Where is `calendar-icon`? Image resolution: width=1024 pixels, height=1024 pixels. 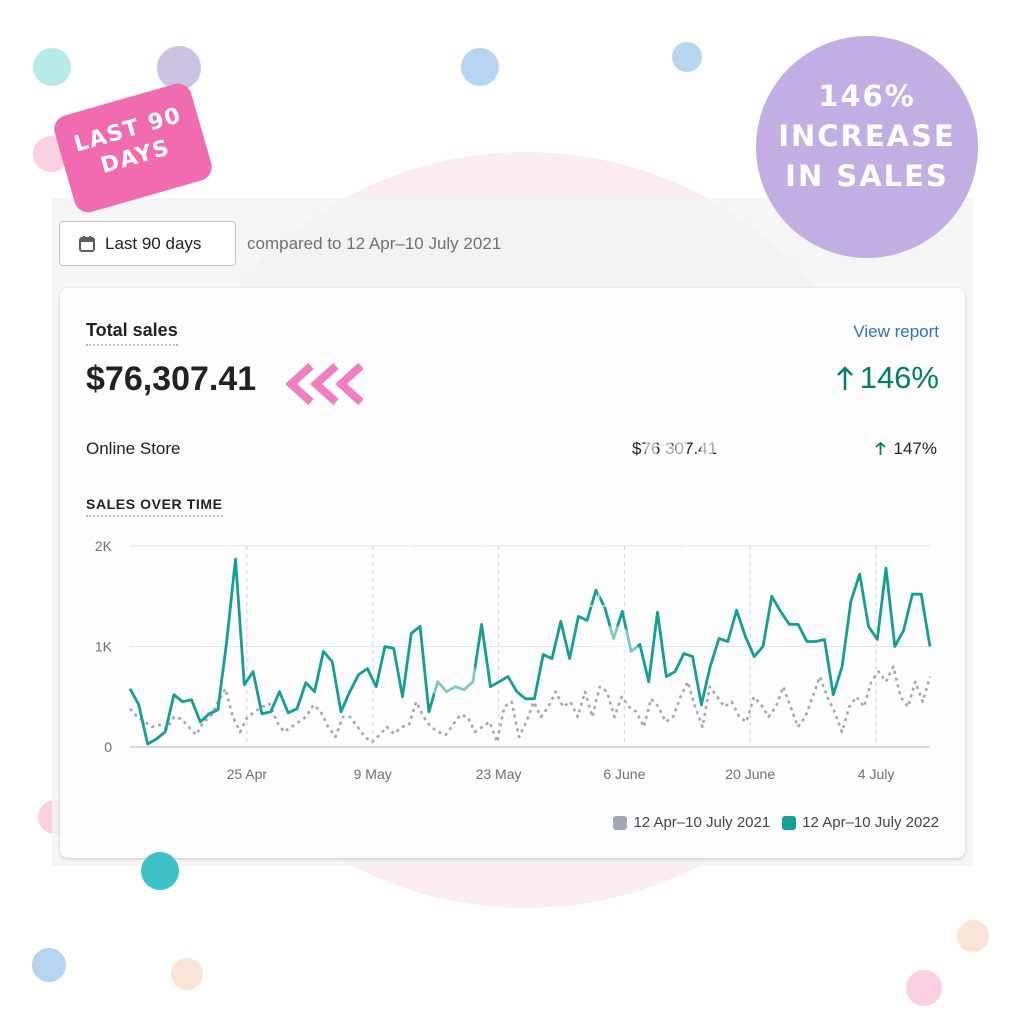
calendar-icon is located at coordinates (87, 243).